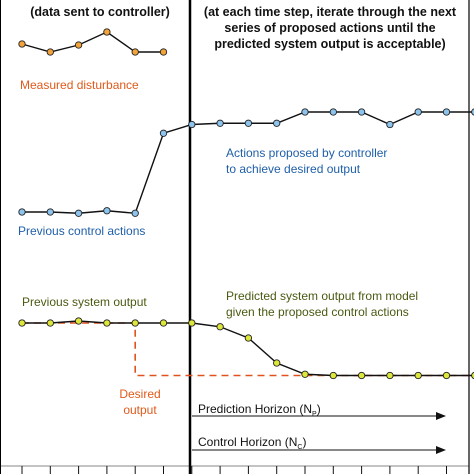  I want to click on top-right-note-line3: predicted system output is acceptable), so click(329, 44).